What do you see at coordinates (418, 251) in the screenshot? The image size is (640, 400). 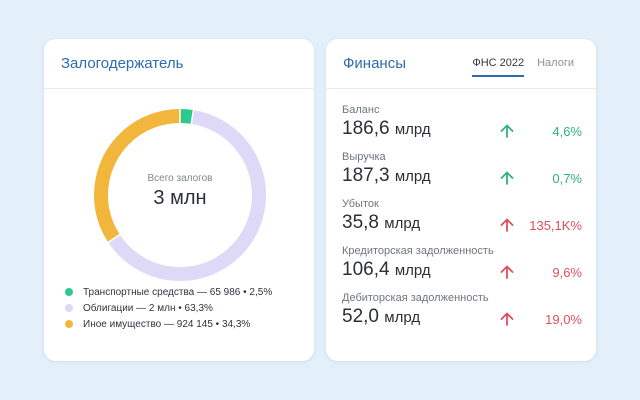 I see `metric-label: Кредиторская задолженность` at bounding box center [418, 251].